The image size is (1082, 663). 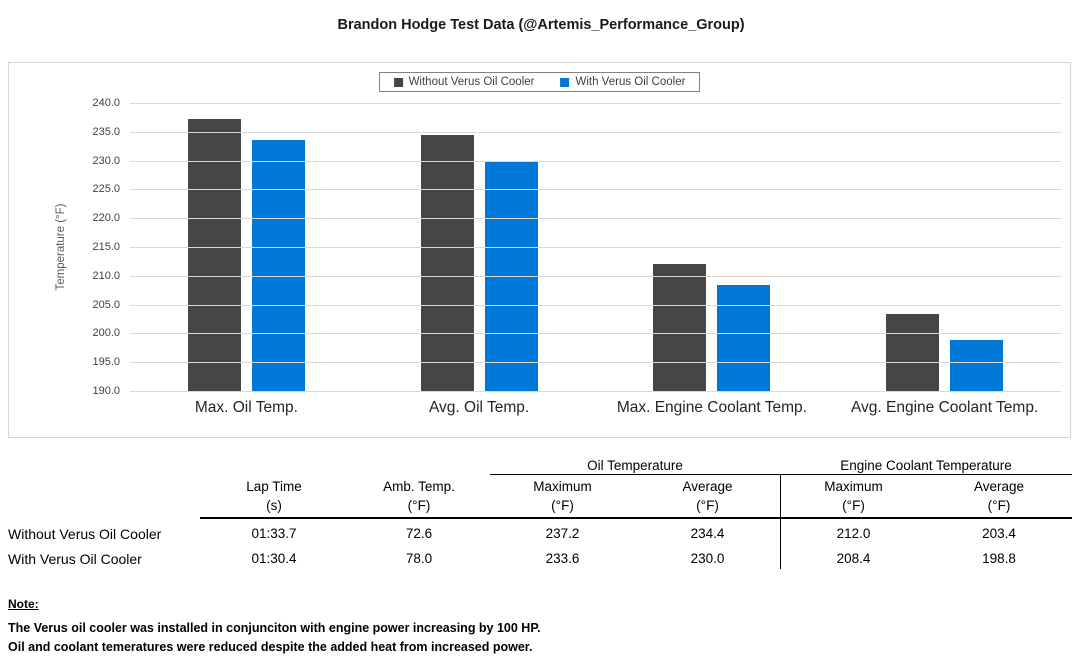 What do you see at coordinates (106, 160) in the screenshot?
I see `y-tick-label: 230.0` at bounding box center [106, 160].